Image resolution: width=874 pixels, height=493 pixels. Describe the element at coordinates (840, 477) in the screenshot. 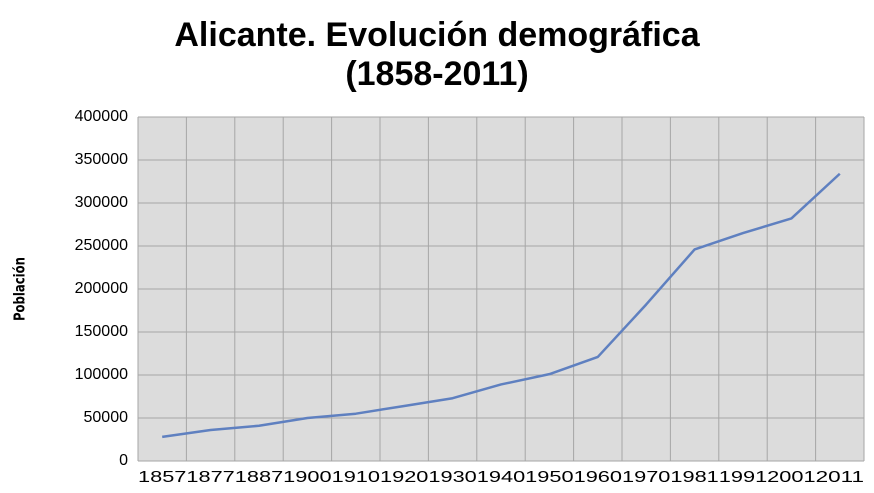

I see `x-tick-label: 2011` at that location.